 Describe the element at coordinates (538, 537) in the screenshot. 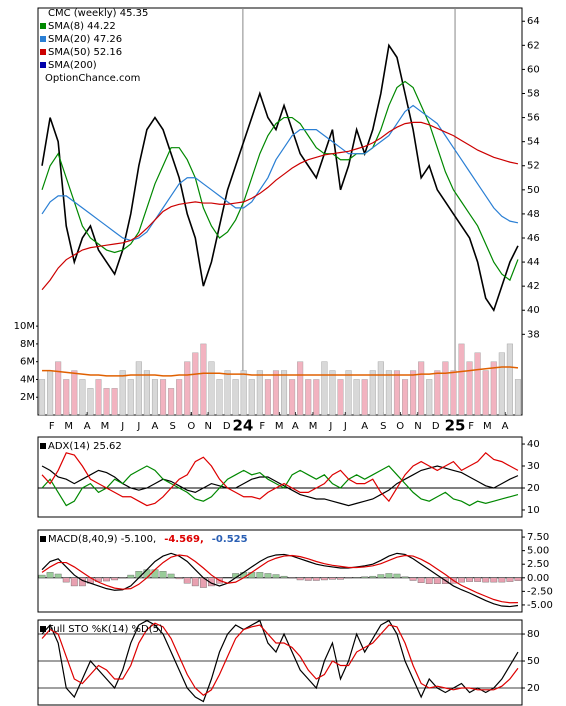

I see `y-tick-label: 7.50` at that location.